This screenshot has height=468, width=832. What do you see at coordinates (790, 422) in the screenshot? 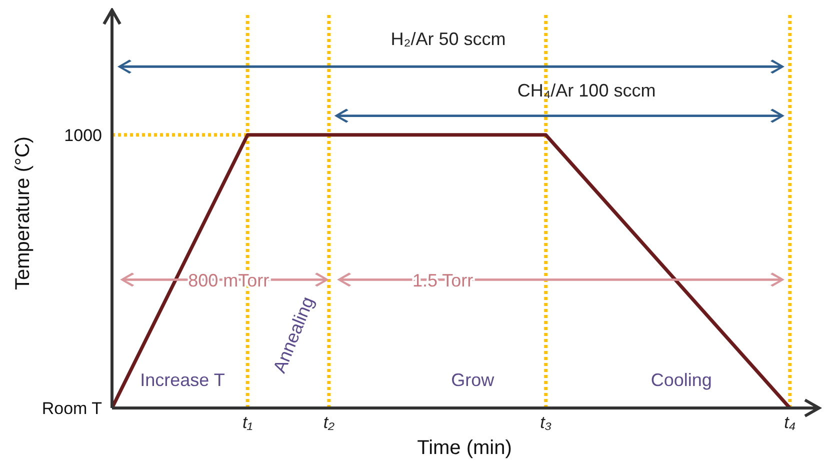
I see `x-tick-label: t₄` at bounding box center [790, 422].